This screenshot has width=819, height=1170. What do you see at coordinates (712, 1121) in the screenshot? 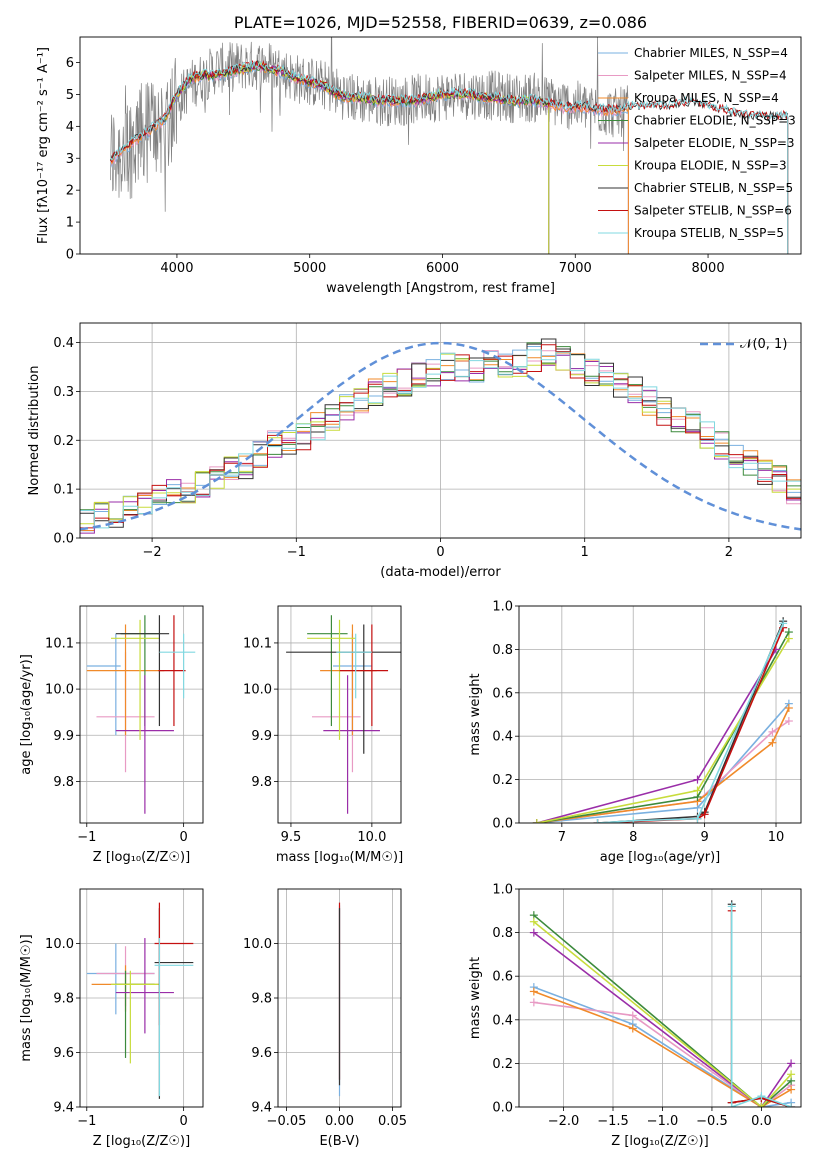
I see `x-tick-label: −0.5` at bounding box center [712, 1121].